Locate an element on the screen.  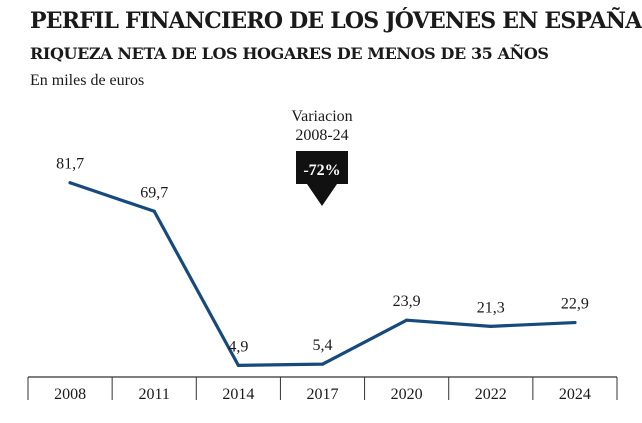
x-tick-label: 2014 is located at coordinates (238, 394).